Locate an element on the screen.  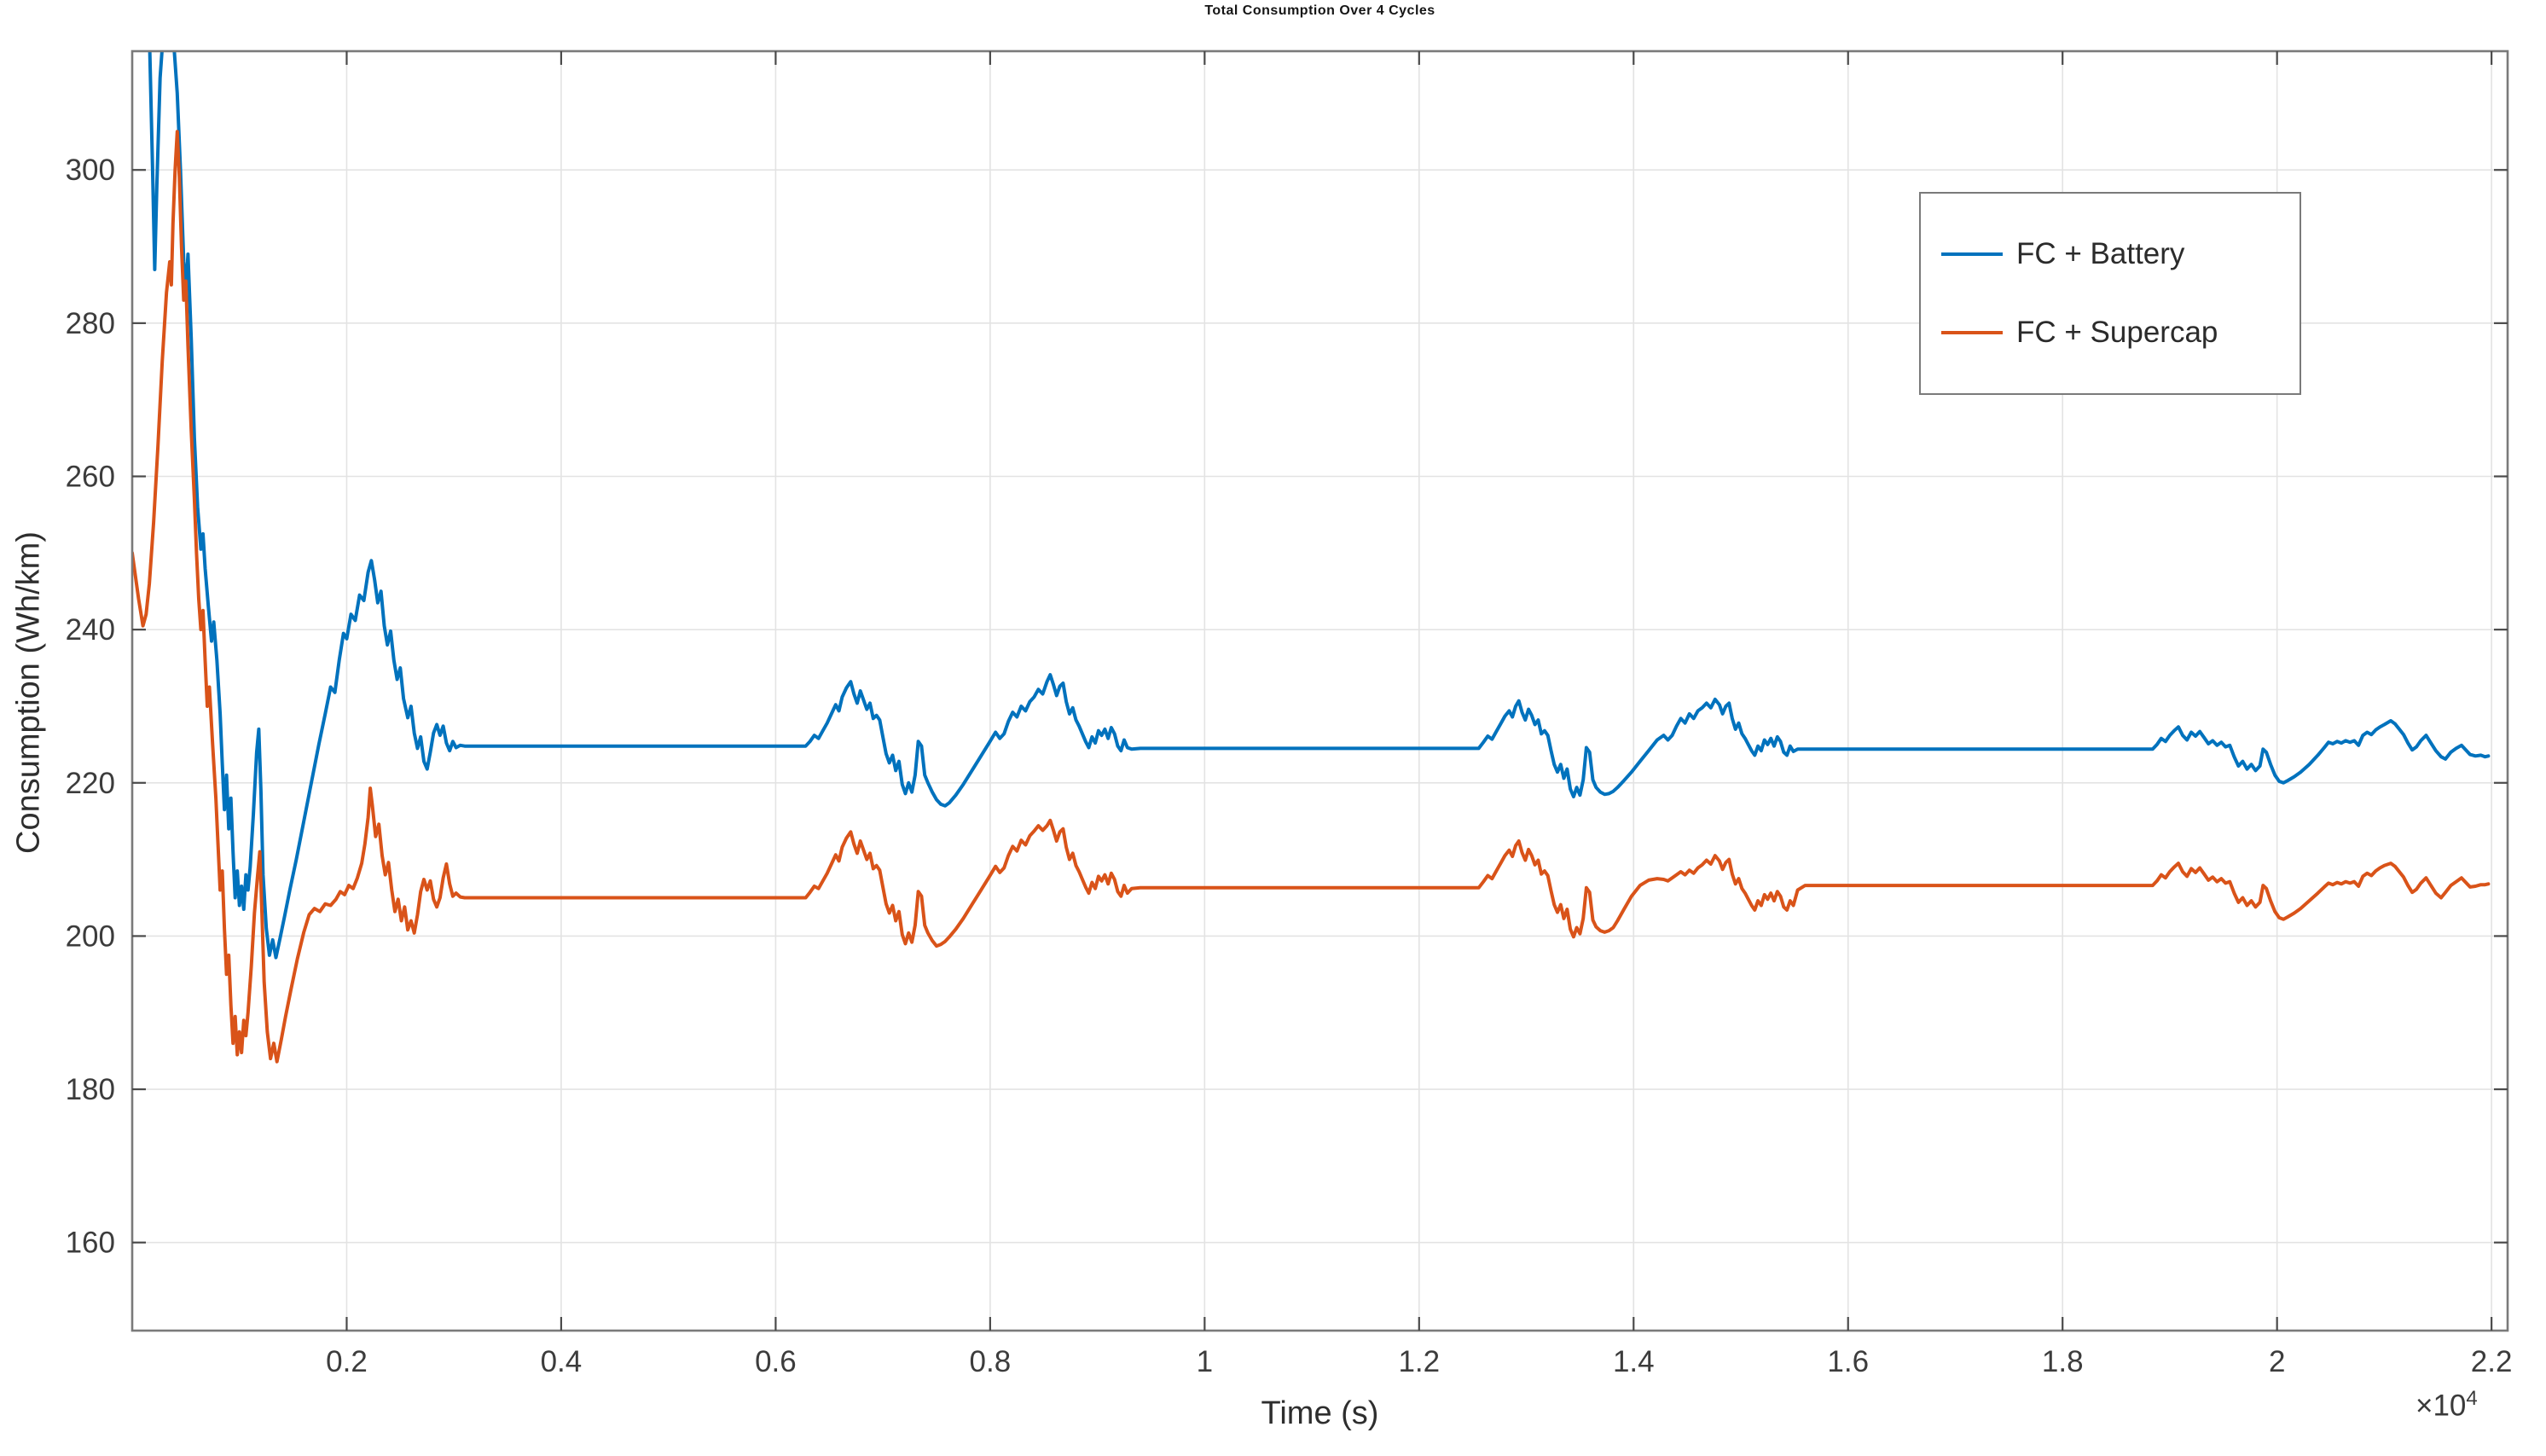
y-tick-label: 220 is located at coordinates (90, 783).